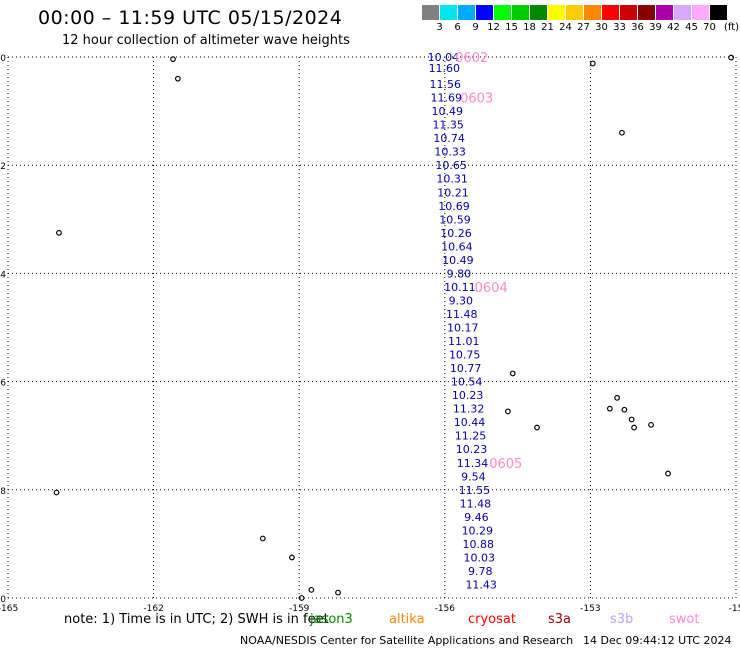 The height and width of the screenshot is (650, 740). Describe the element at coordinates (492, 619) in the screenshot. I see `satellite-label: cryosat` at that location.